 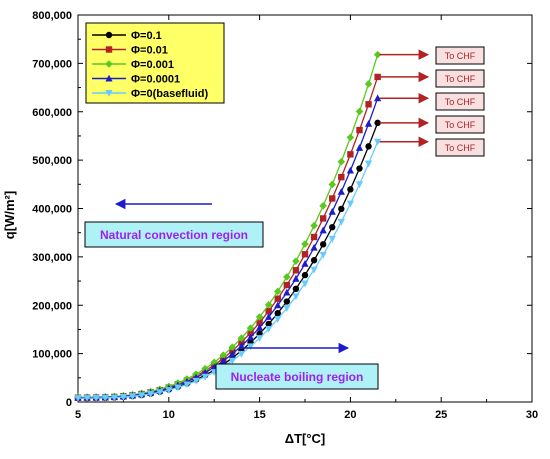 I want to click on legend: Φ=0.1 Φ=0.01 Φ=0.001 Φ=0.0001 Φ=0(basefluid), so click(x=155, y=63).